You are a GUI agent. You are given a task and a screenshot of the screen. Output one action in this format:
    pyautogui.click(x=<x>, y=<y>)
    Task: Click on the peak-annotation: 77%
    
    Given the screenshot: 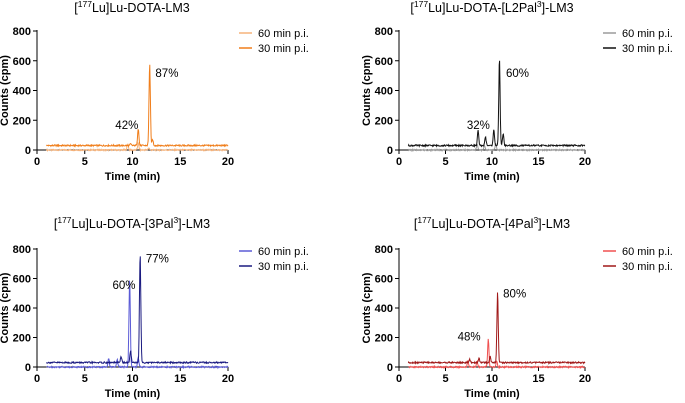 What is the action you would take?
    pyautogui.click(x=157, y=259)
    